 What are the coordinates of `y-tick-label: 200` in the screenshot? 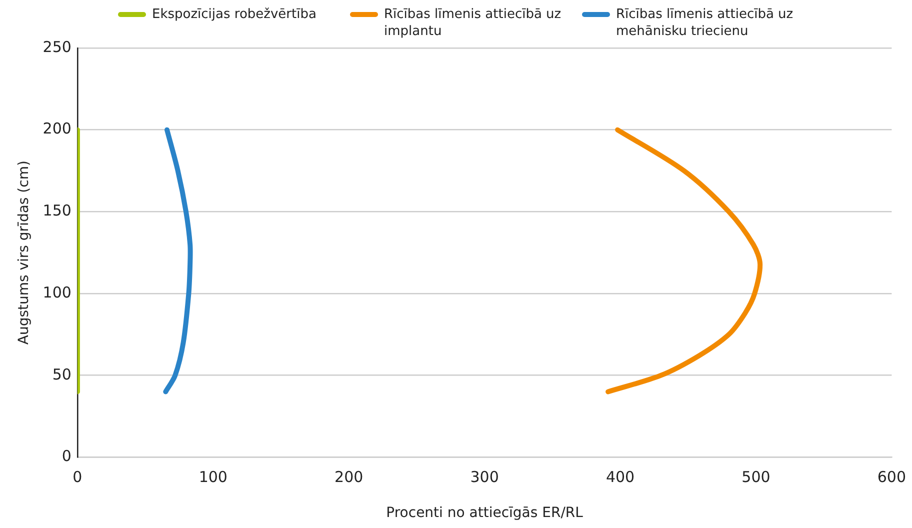 It's located at (57, 129).